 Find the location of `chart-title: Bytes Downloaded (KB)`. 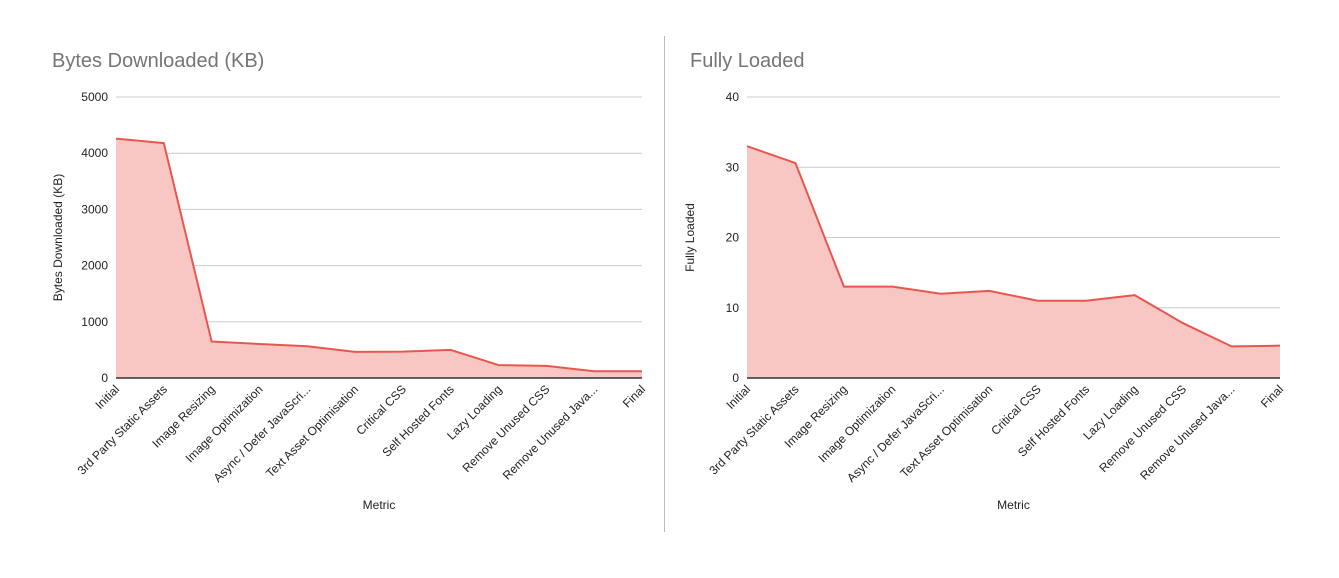

chart-title: Bytes Downloaded (KB) is located at coordinates (158, 61).